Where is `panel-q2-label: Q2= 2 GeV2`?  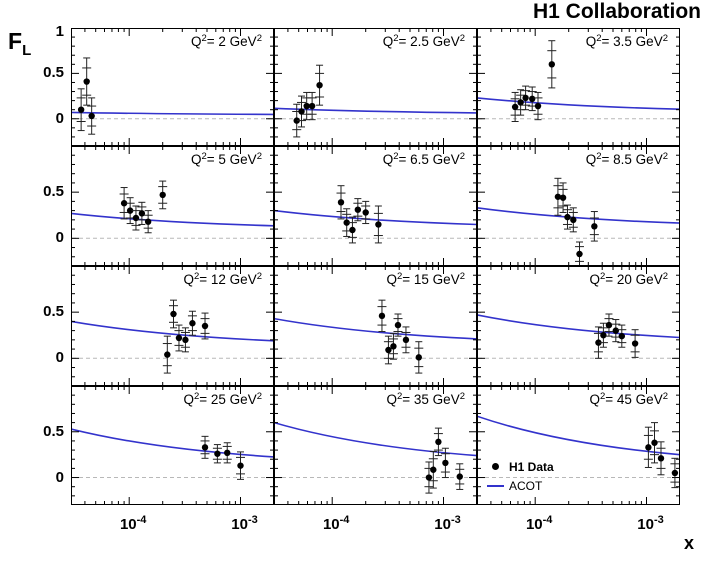
panel-q2-label: Q2= 2 GeV2 is located at coordinates (226, 41).